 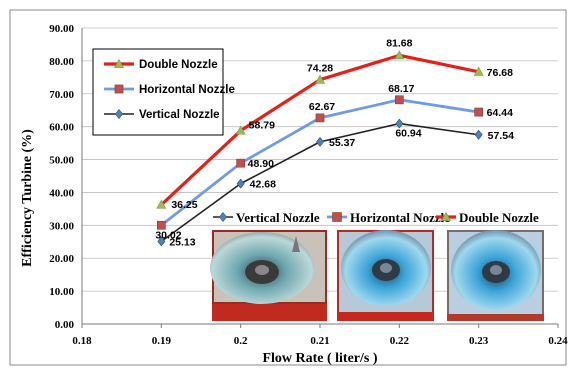 I want to click on x-tick-label: 0.22, so click(x=400, y=341).